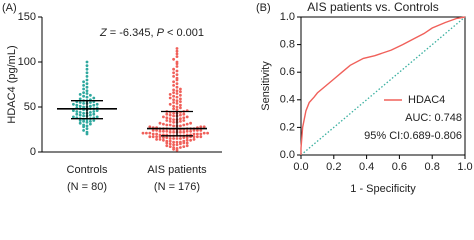  What do you see at coordinates (300, 167) in the screenshot?
I see `x-tick-label: 0.0` at bounding box center [300, 167].